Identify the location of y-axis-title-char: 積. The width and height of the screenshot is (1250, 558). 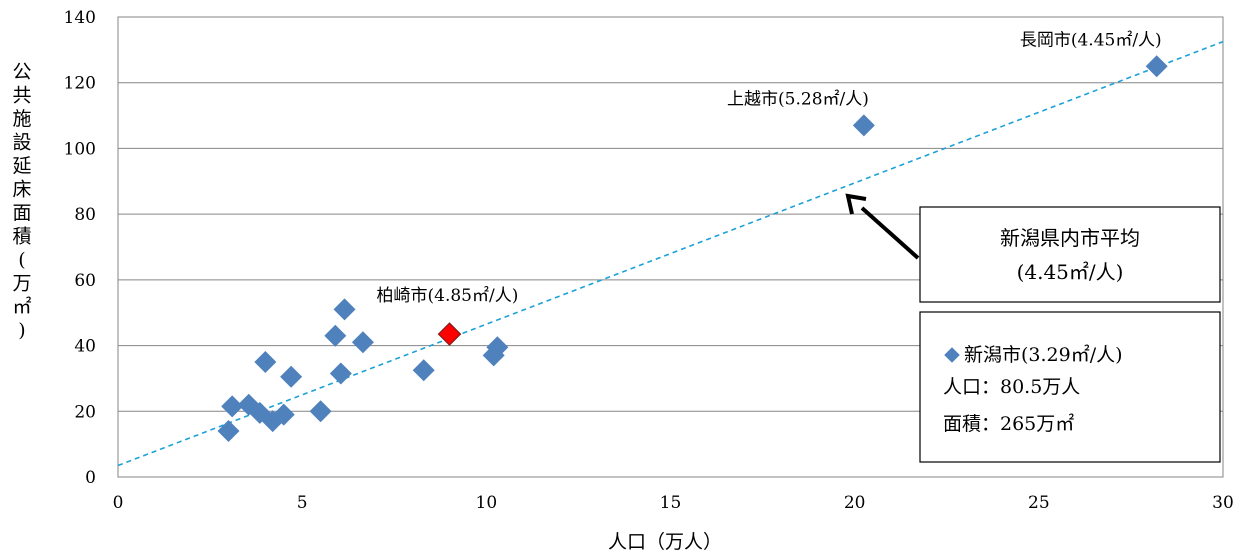
(21, 237).